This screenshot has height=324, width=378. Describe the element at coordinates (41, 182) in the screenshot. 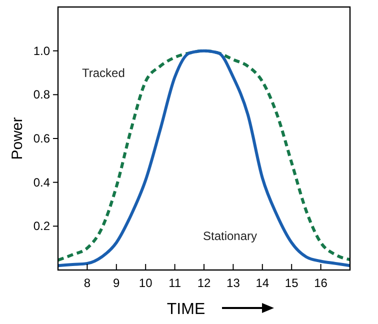

I see `y-tick-label: 0.4` at that location.